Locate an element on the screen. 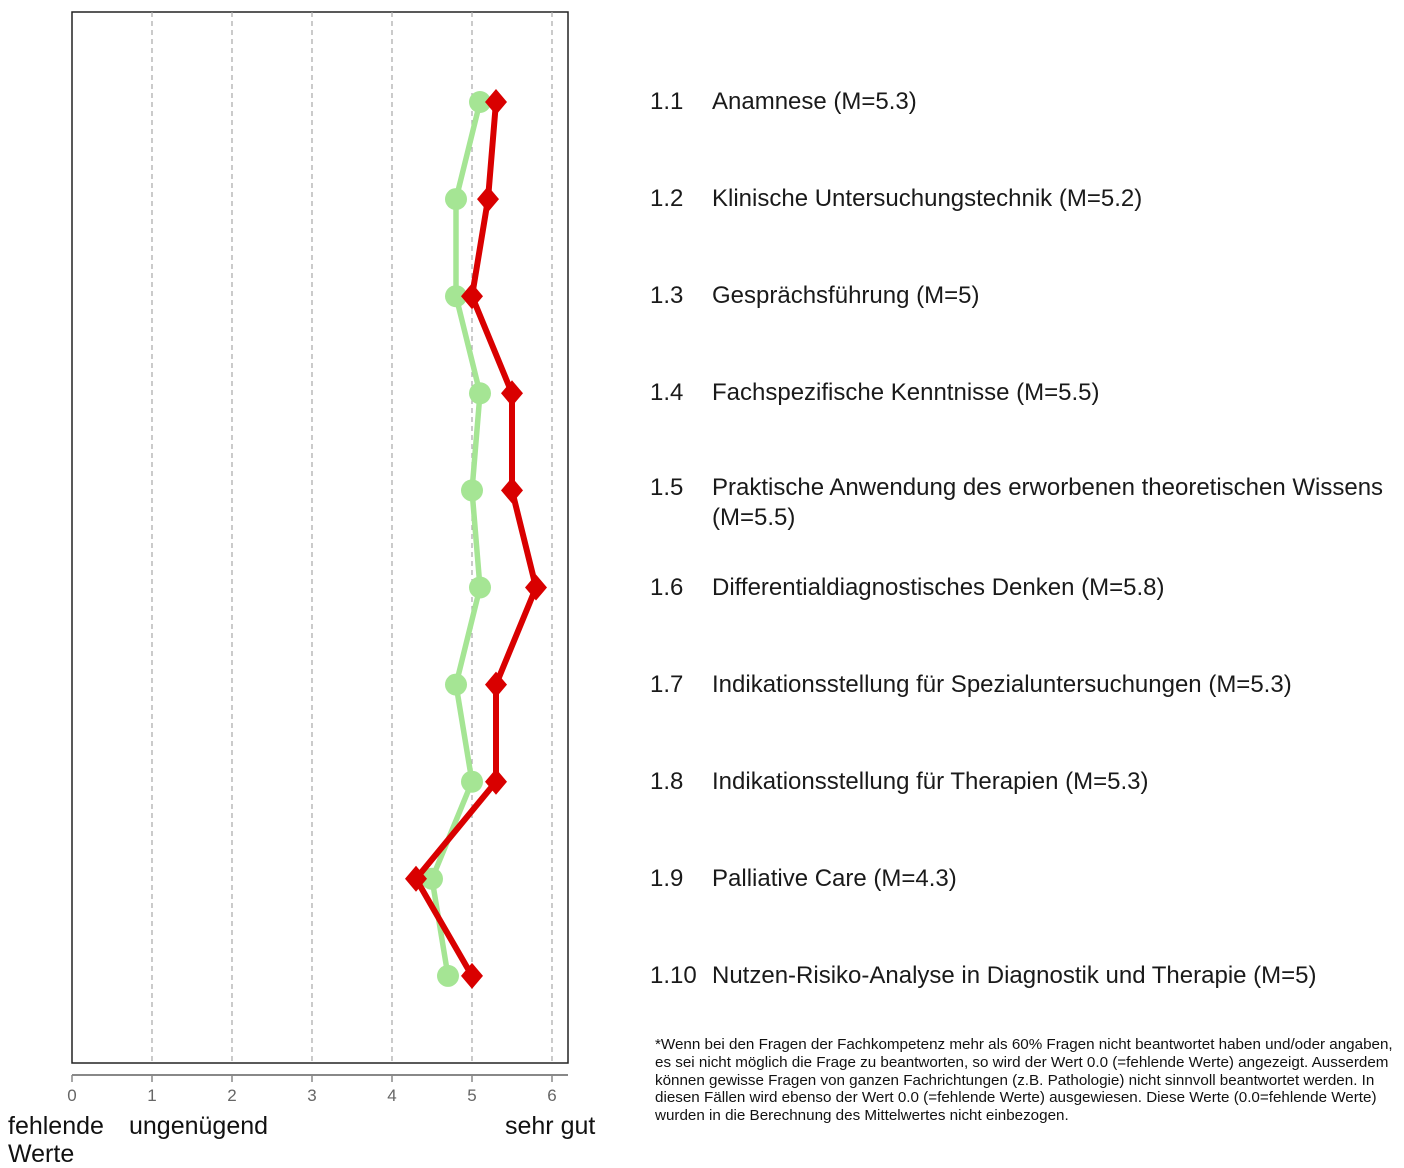 This screenshot has width=1404, height=1168. item-label: Fachspezifische Kenntnisse (M=5.5) is located at coordinates (906, 393).